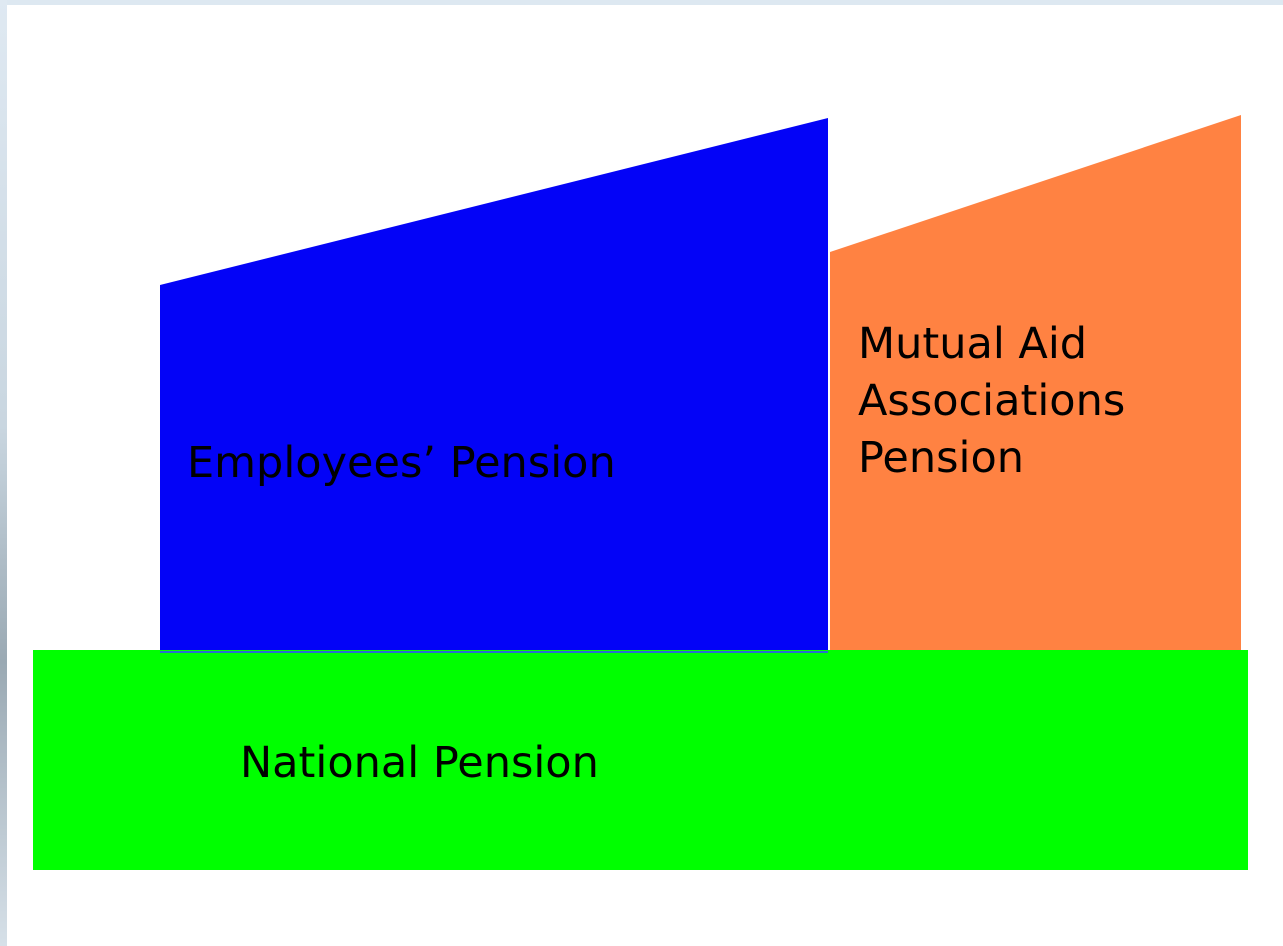 The height and width of the screenshot is (946, 1283). I want to click on national-pension-label: National Pension, so click(419, 763).